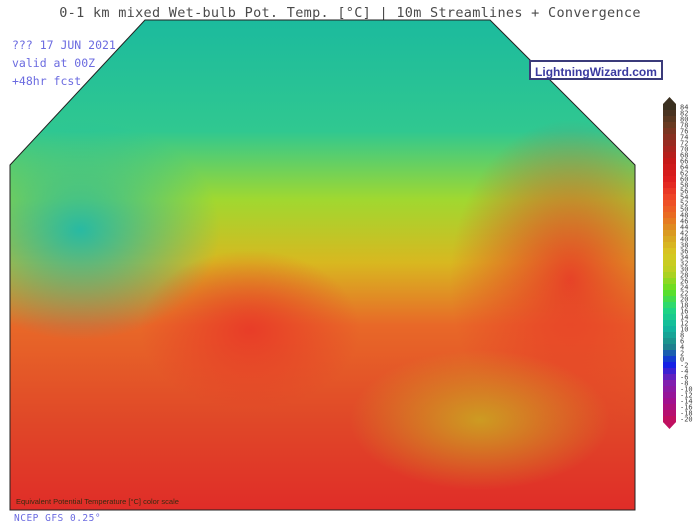 The image size is (700, 525). I want to click on colorbar-label: 32, so click(684, 264).